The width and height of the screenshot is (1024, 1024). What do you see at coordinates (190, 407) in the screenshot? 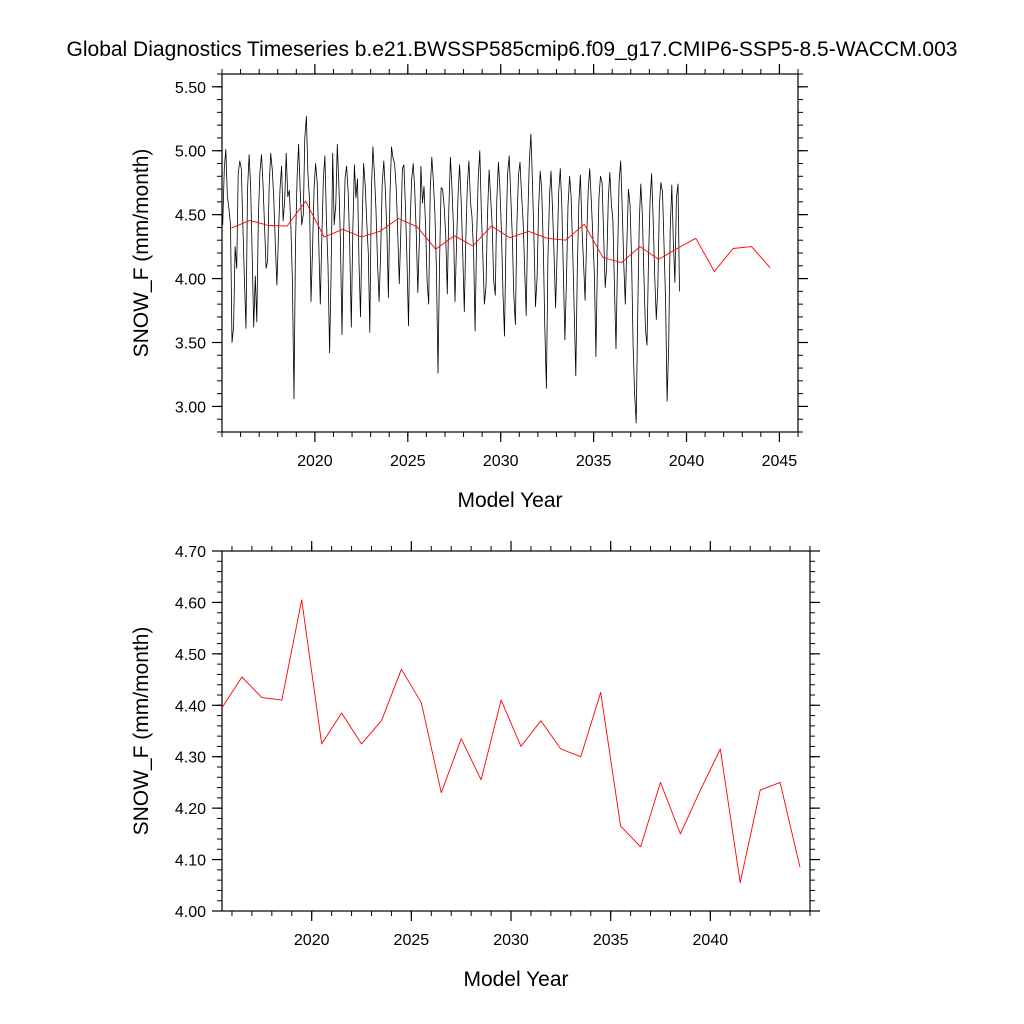
I see `y-tick-label: 3.00` at bounding box center [190, 407].